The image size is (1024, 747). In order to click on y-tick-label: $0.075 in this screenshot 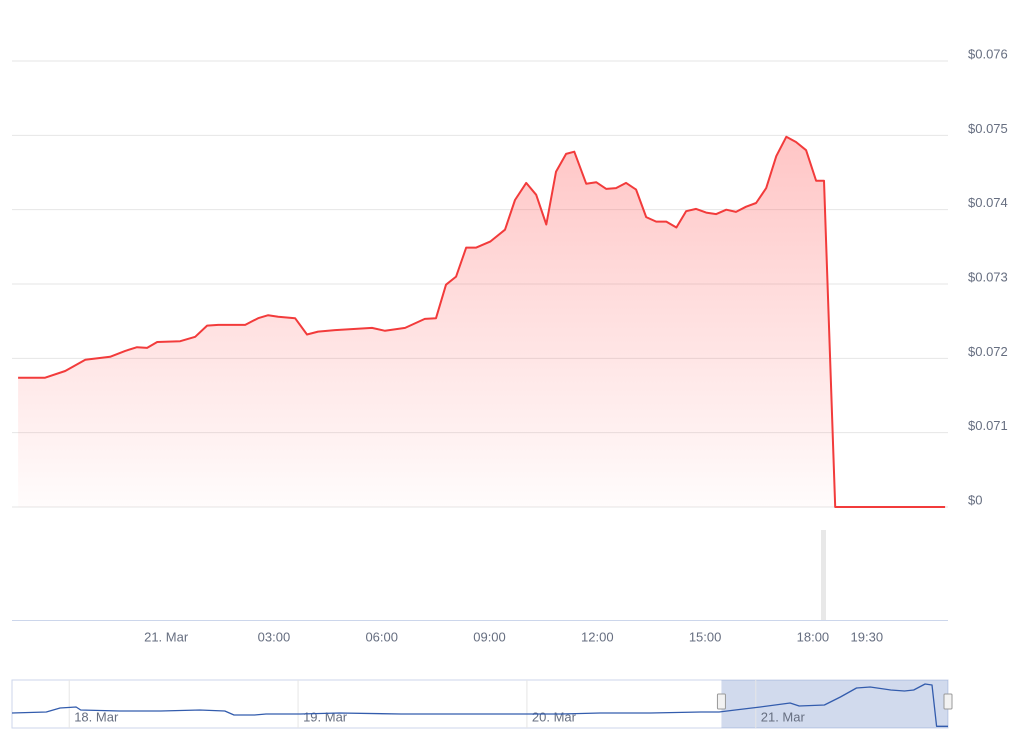, I will do `click(988, 128)`.